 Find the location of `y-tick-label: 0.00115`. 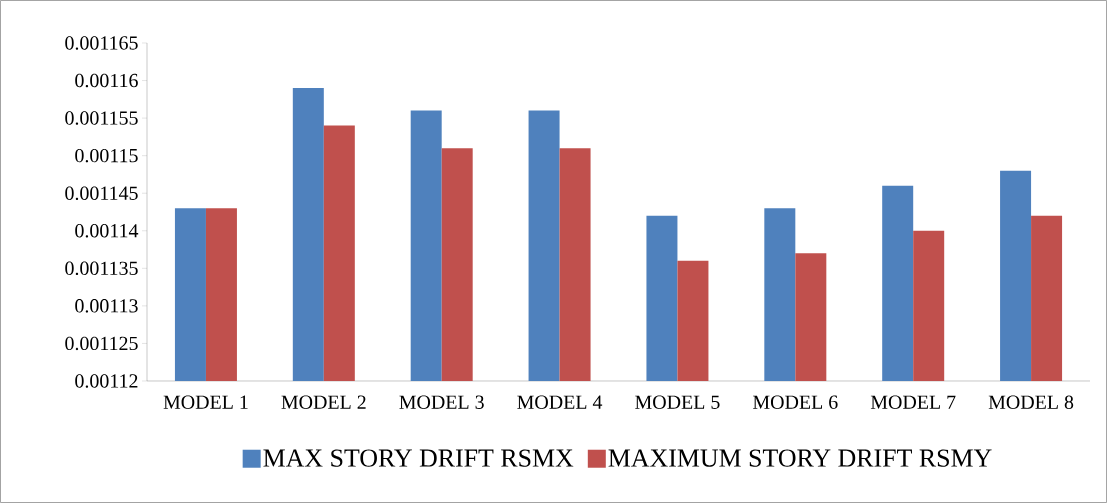

y-tick-label: 0.00115 is located at coordinates (106, 155).